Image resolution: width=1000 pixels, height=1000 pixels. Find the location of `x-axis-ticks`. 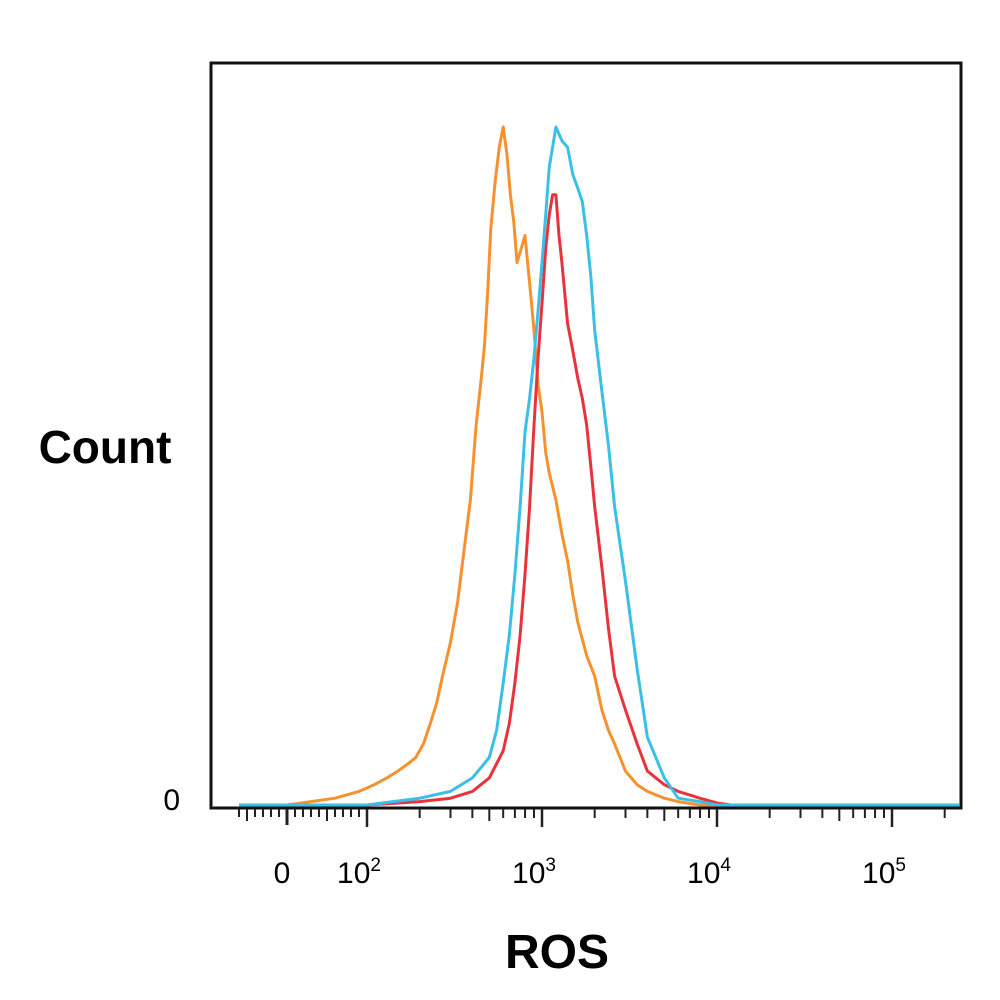

x-axis-ticks is located at coordinates (592, 818).